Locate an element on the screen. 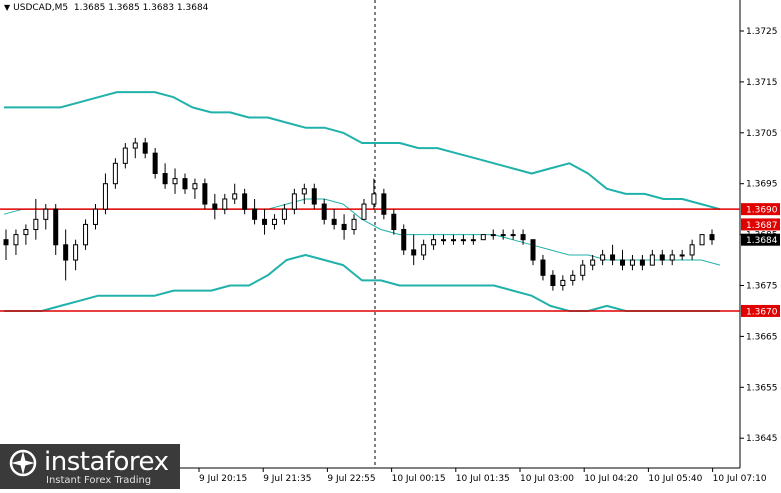  time-tick-label: 10 Jul 04:20 is located at coordinates (611, 479).